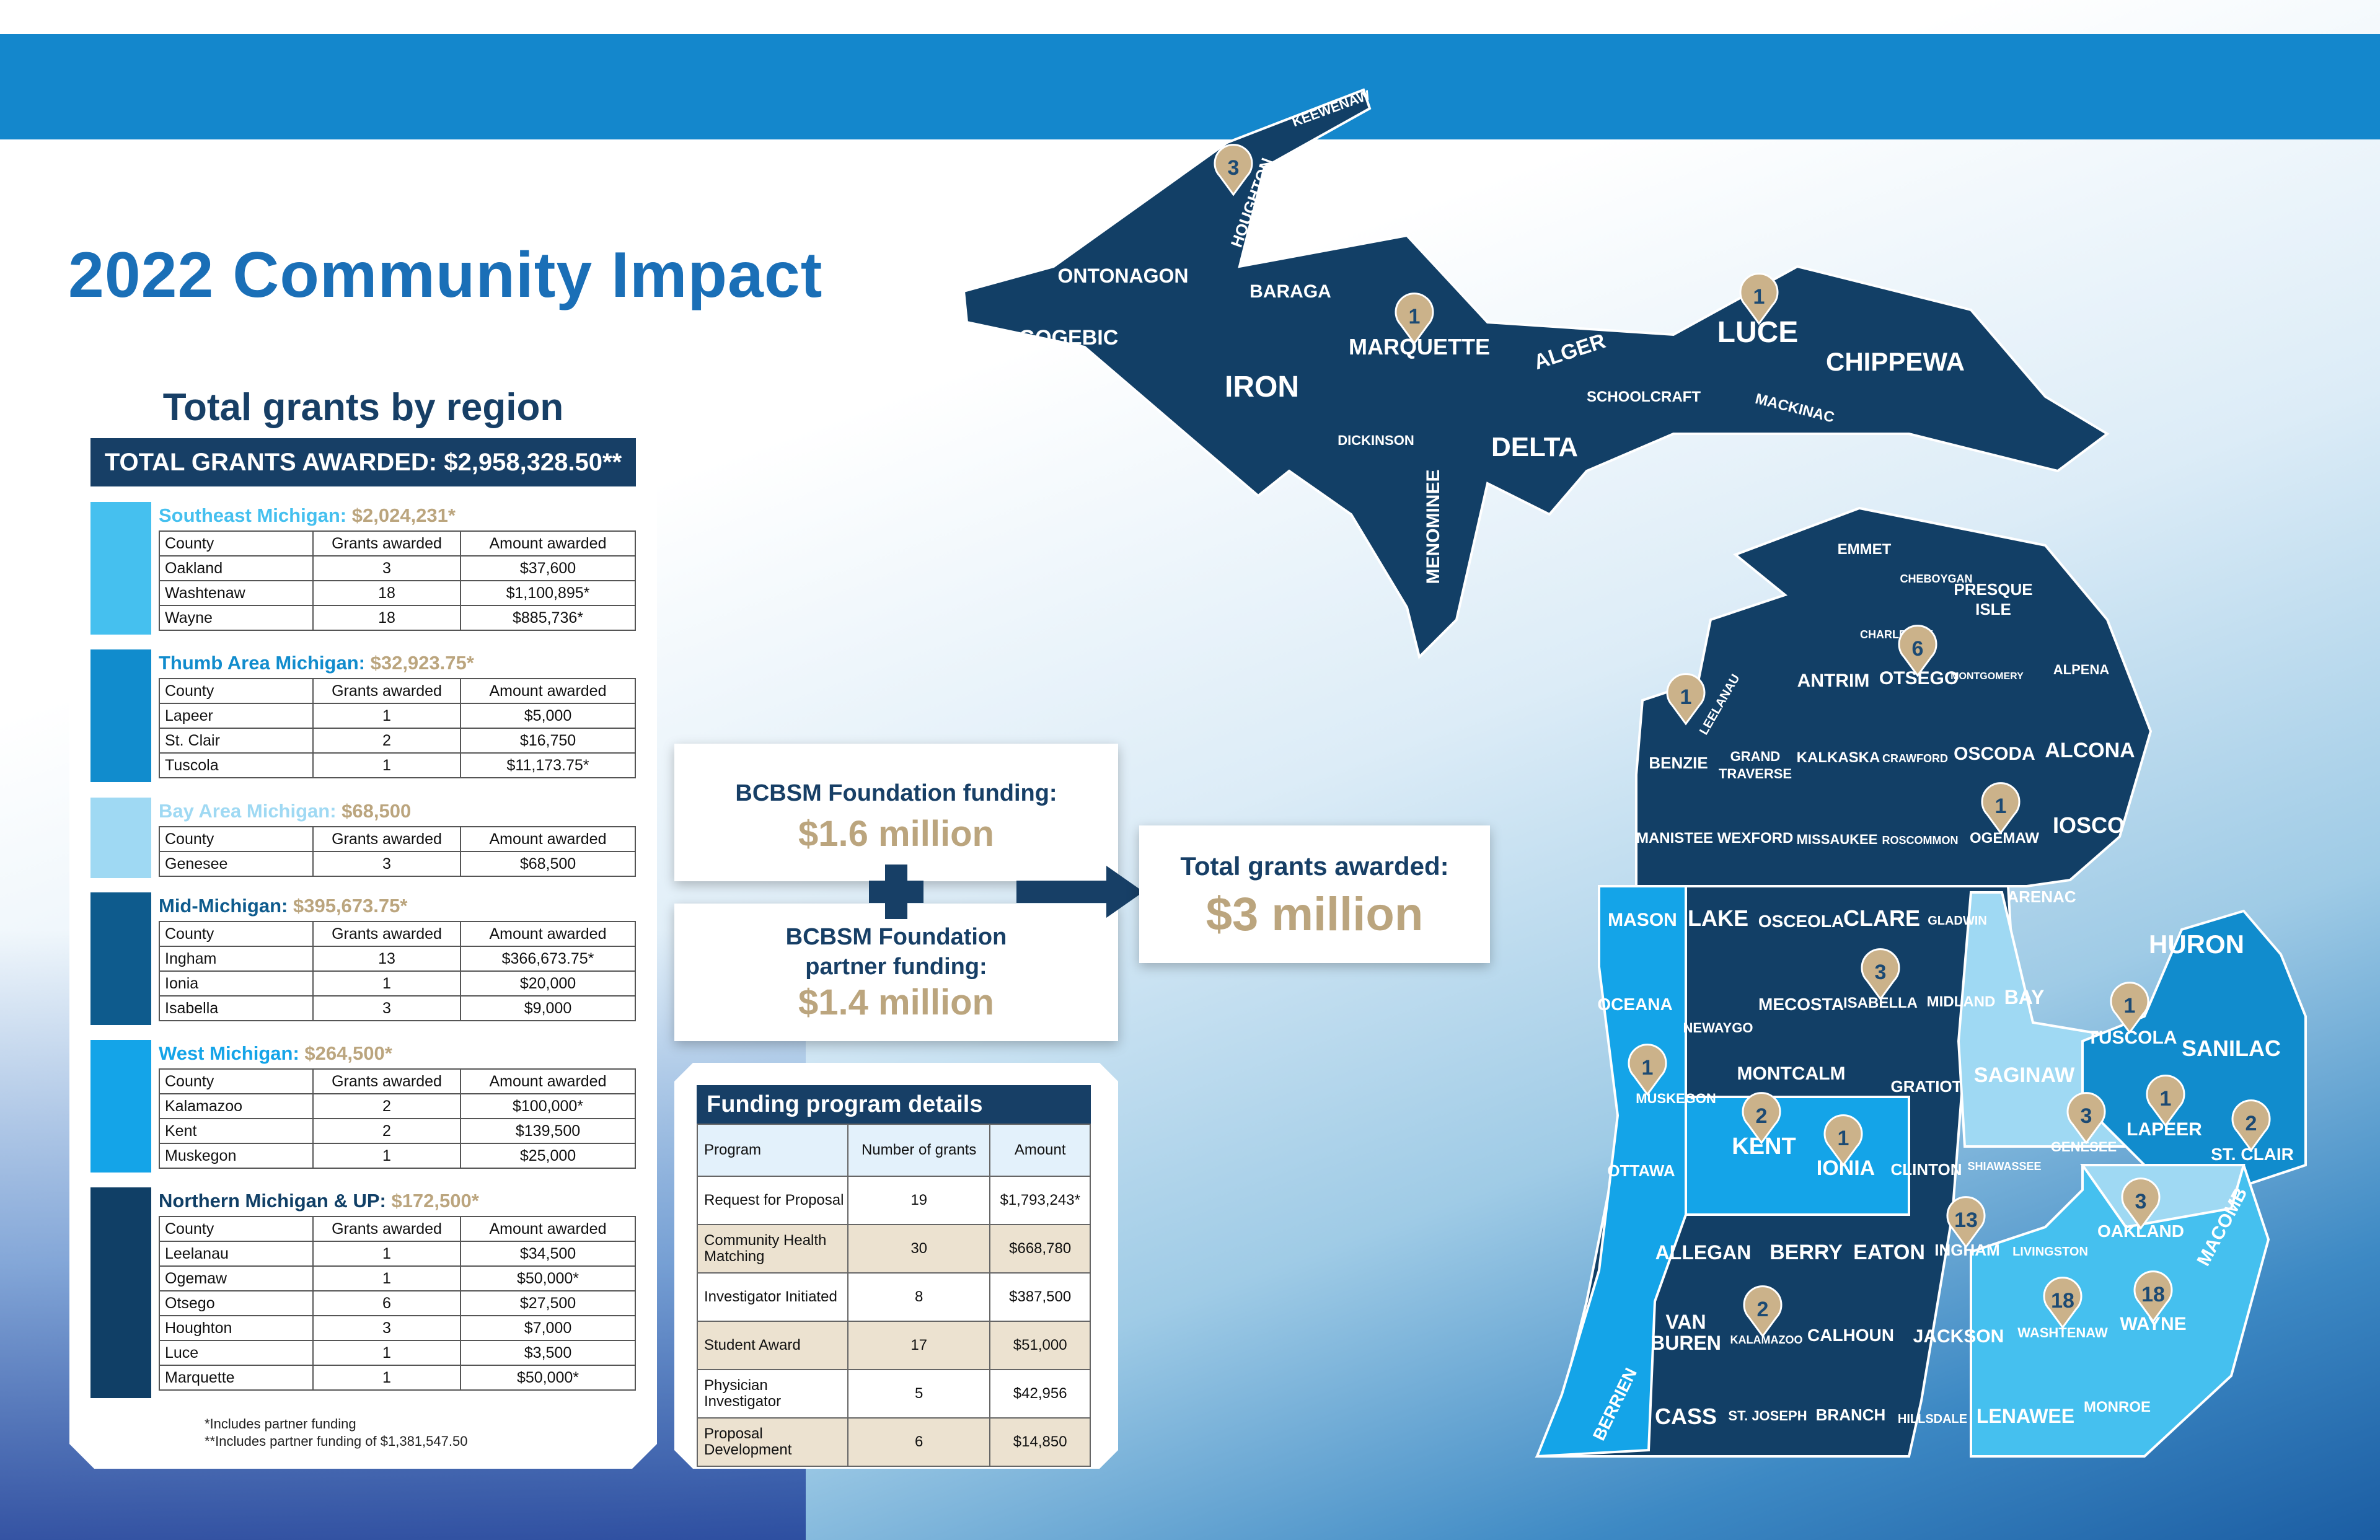 Image resolution: width=2380 pixels, height=1540 pixels. What do you see at coordinates (2132, 1037) in the screenshot?
I see `county-label: TUSCOLA` at bounding box center [2132, 1037].